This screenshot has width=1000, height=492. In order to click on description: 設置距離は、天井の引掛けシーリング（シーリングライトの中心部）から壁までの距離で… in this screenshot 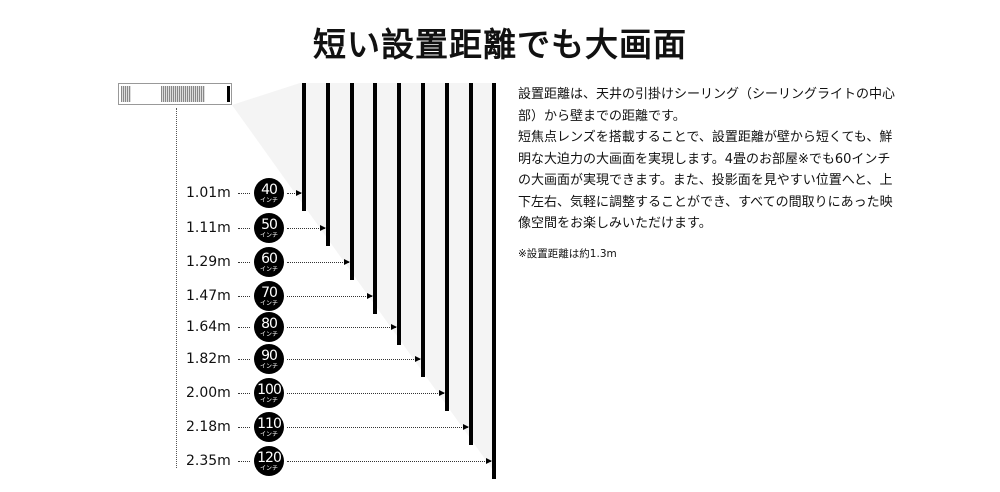, I will do `click(708, 159)`.